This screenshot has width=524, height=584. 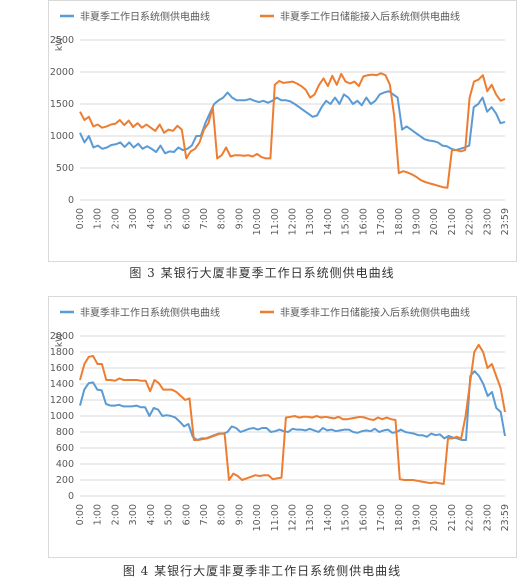 What do you see at coordinates (65, 448) in the screenshot?
I see `y-tick-label: 600` at bounding box center [65, 448].